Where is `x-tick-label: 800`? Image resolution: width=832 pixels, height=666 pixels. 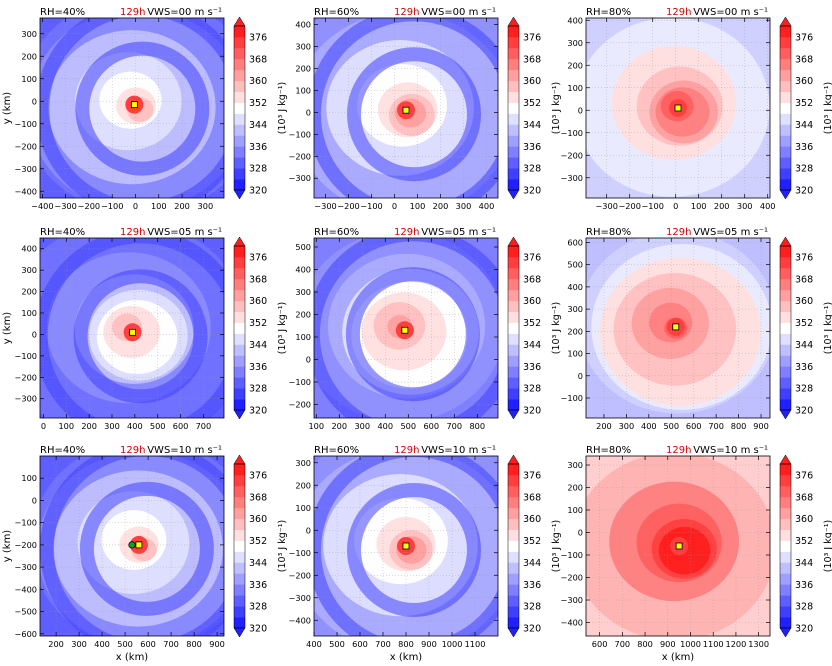
x-tick-label: 800 is located at coordinates (739, 426).